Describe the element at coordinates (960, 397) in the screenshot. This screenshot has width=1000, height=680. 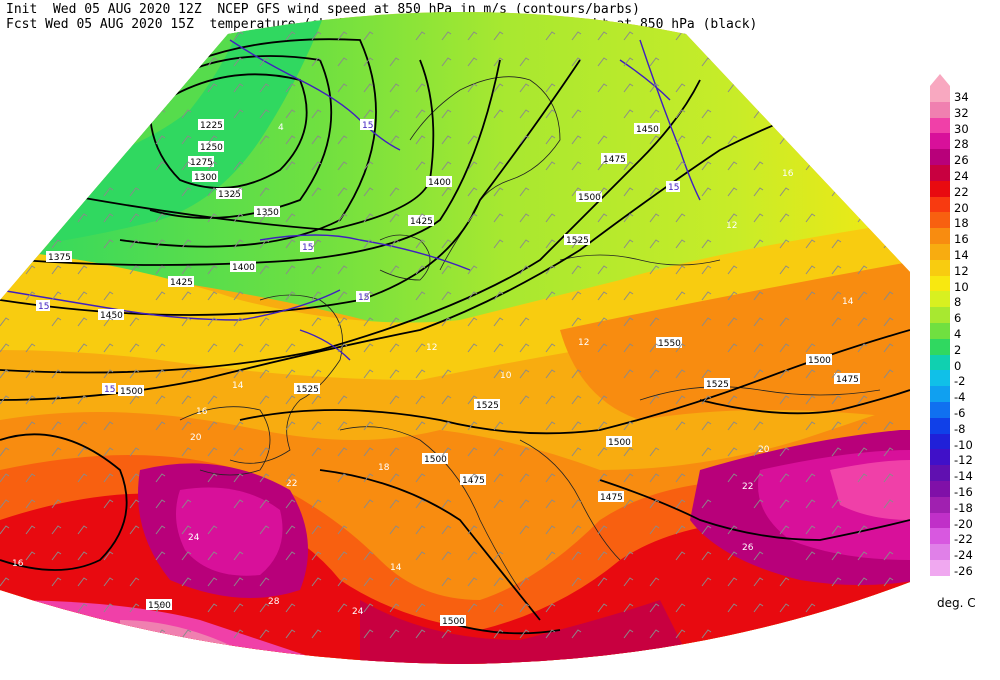
I see `legend-label: -4` at that location.